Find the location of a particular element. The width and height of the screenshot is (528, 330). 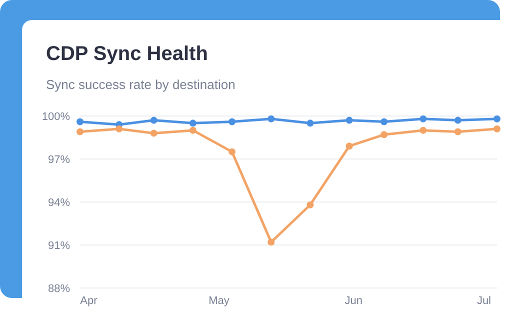

y-tick-label: 100% is located at coordinates (56, 117).